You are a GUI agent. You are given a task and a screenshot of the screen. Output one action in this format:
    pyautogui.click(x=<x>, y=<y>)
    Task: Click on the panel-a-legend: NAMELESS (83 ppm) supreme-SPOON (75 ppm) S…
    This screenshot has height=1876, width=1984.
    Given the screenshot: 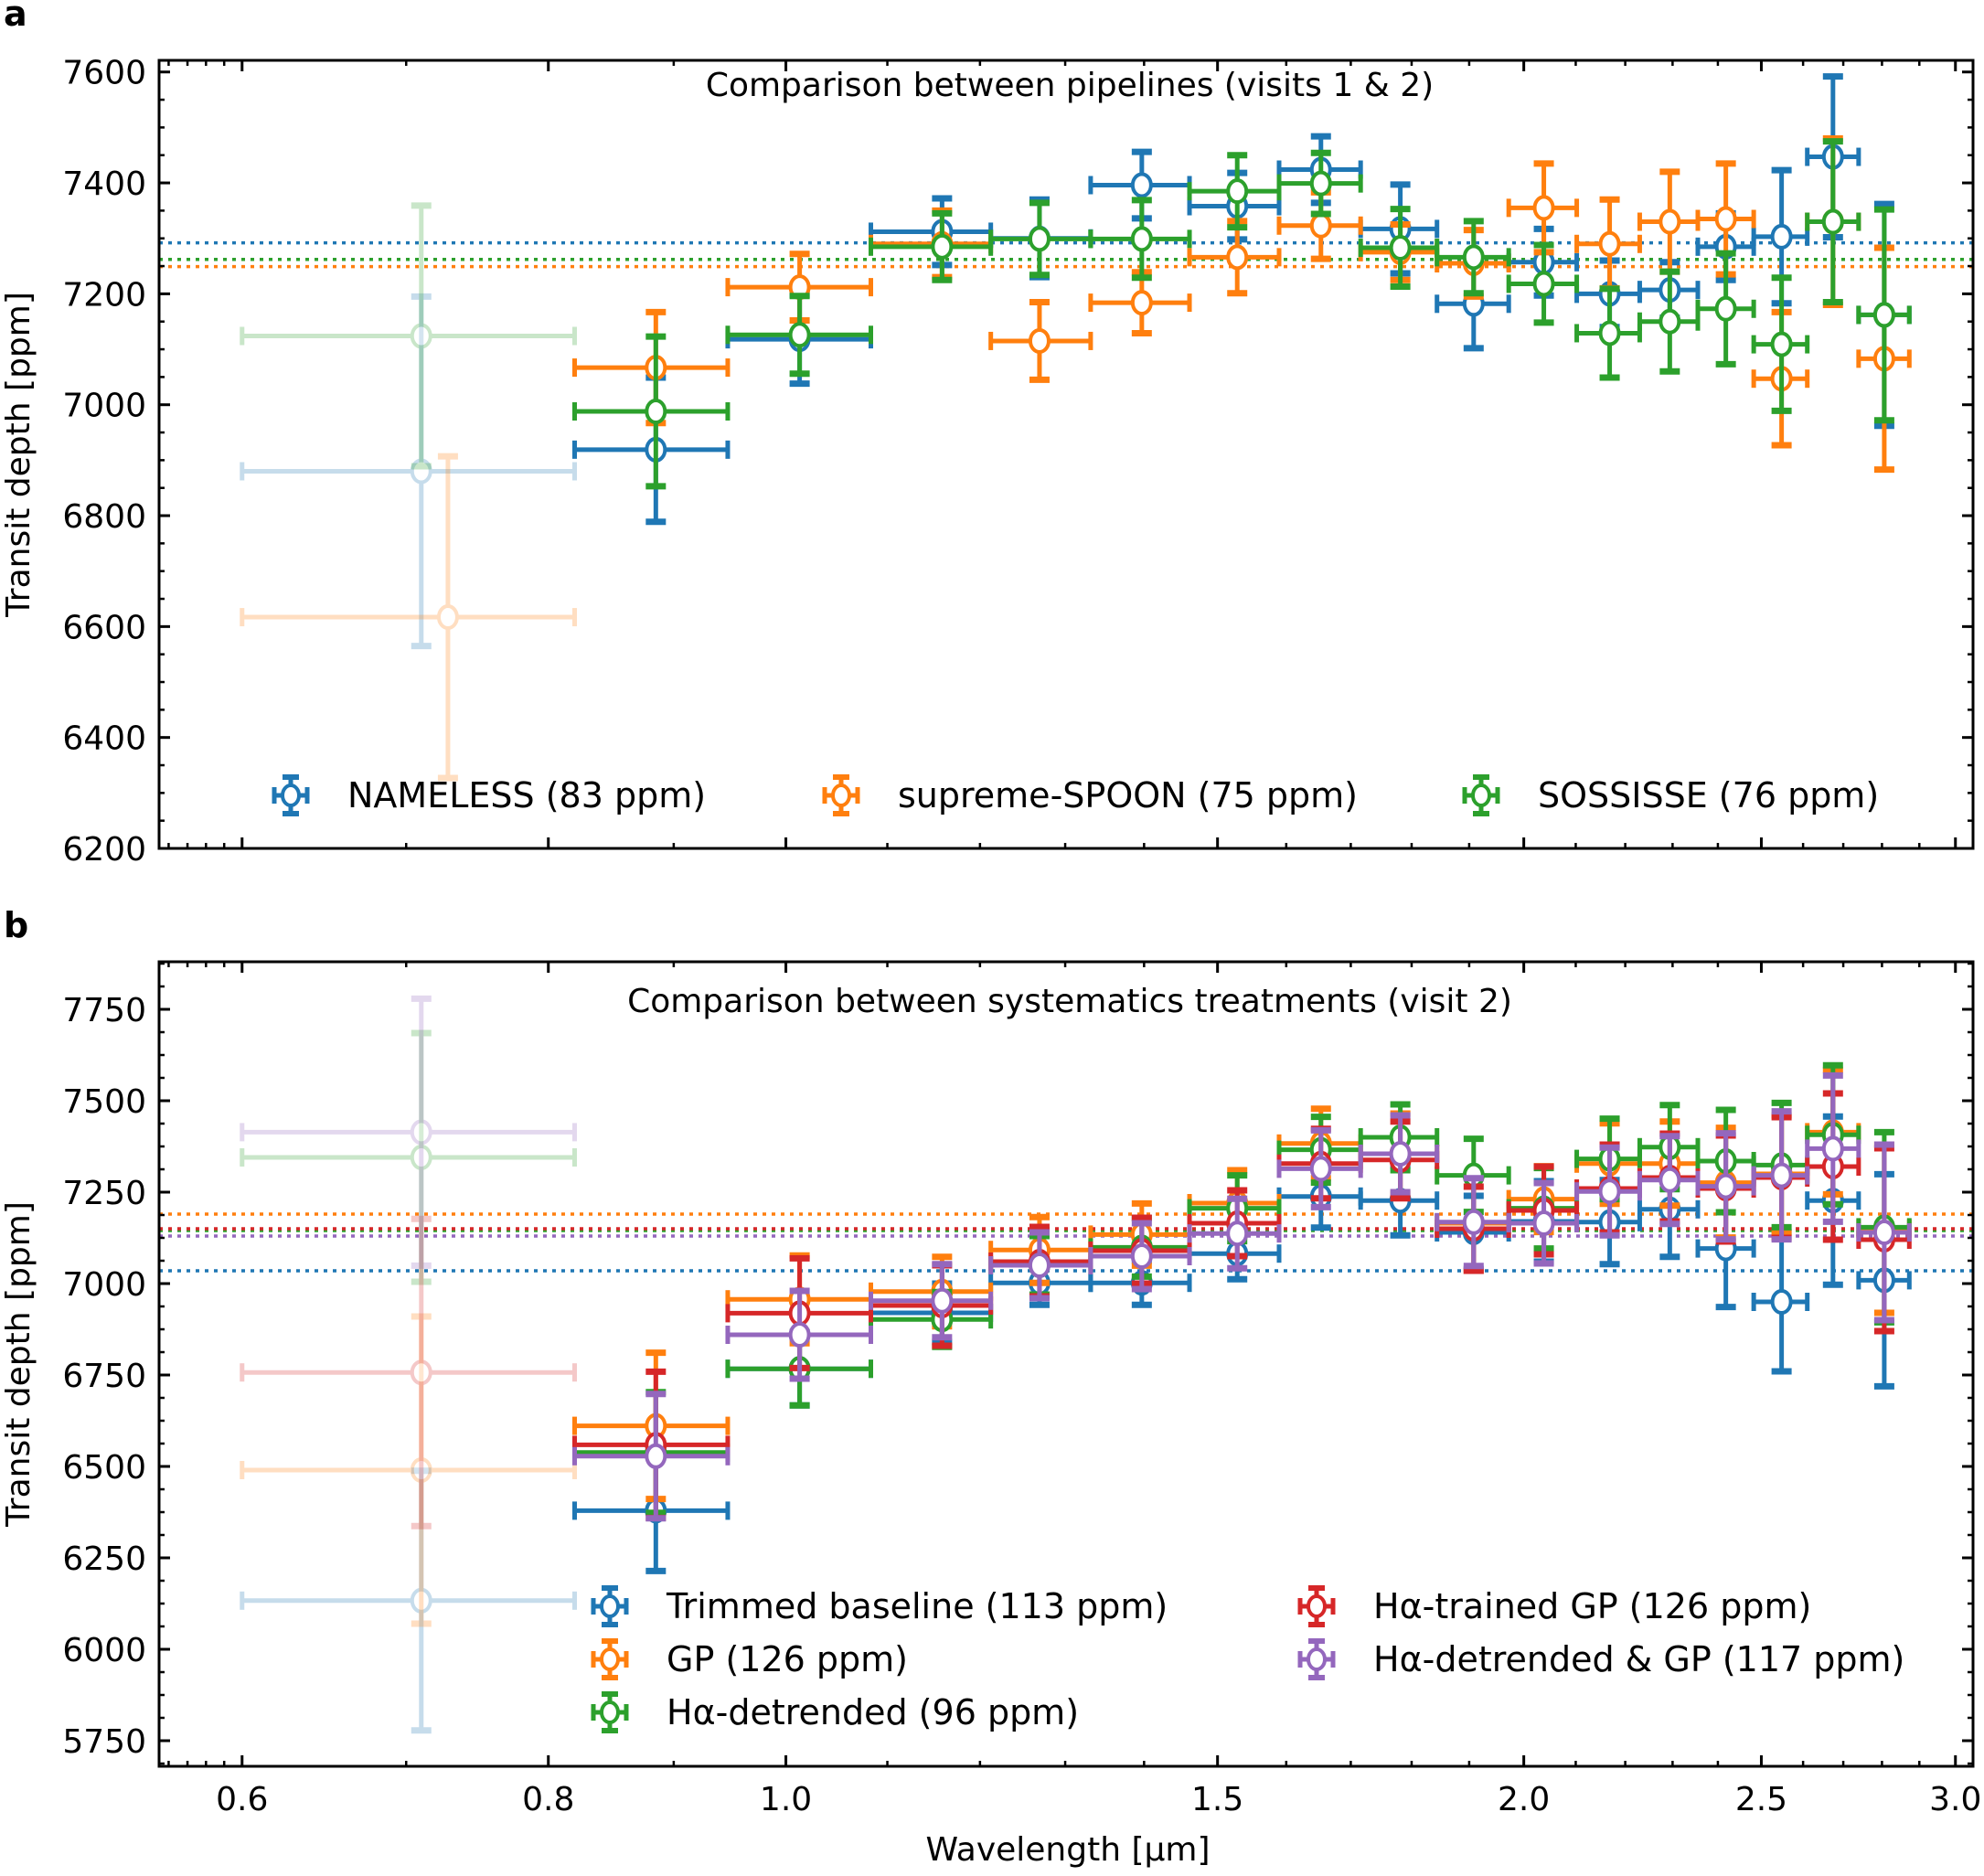 What is the action you would take?
    pyautogui.click(x=1075, y=795)
    